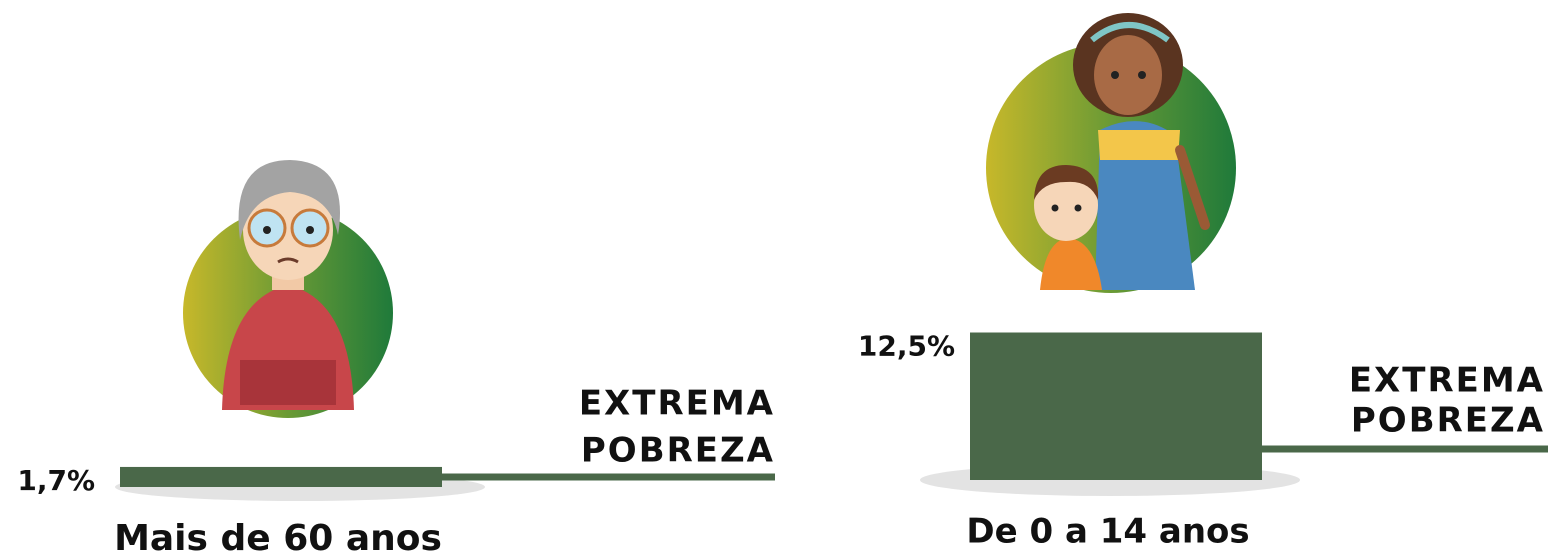  What do you see at coordinates (56, 480) in the screenshot?
I see `value-label: 1,7%` at bounding box center [56, 480].